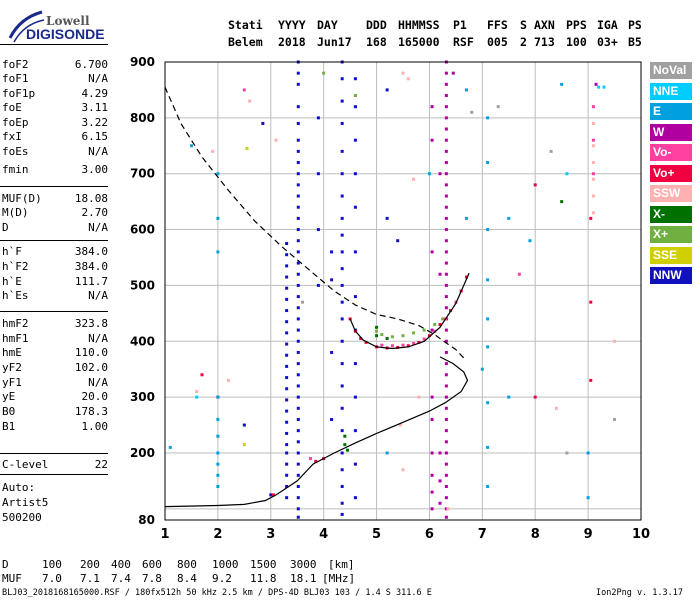 This screenshot has height=600, width=700. What do you see at coordinates (91, 64) in the screenshot?
I see `parameter-value: 6.700` at bounding box center [91, 64].